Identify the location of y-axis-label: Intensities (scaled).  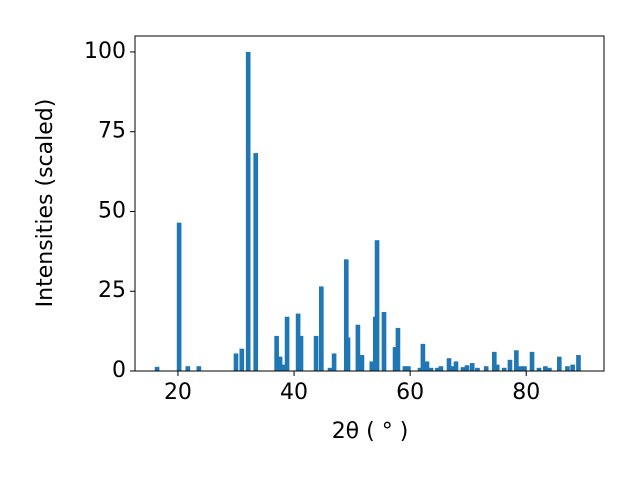
(45, 203).